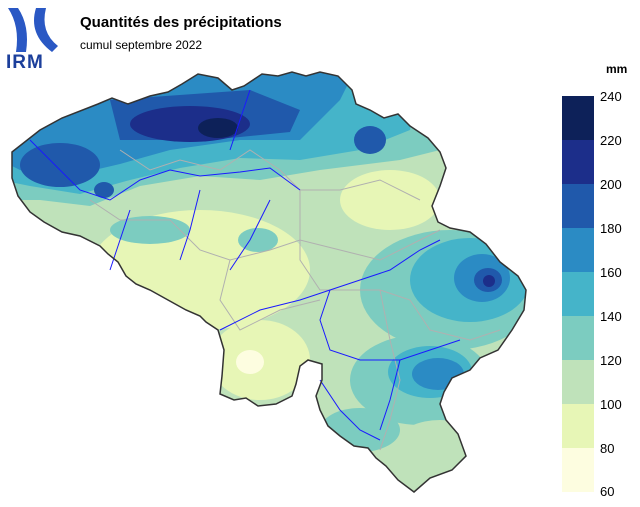 The image size is (640, 507). I want to click on zone-160-180-southeast, so click(438, 374).